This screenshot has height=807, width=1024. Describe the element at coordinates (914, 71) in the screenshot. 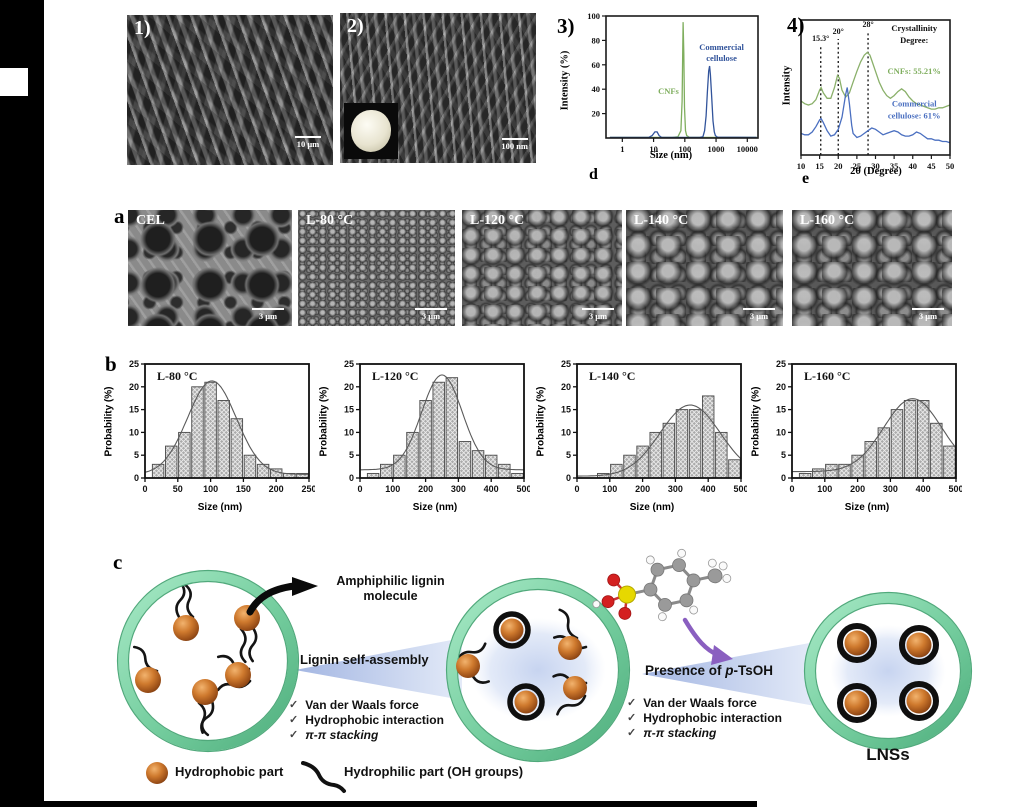

I see `svg-text: CNFs: 55.21%` at that location.